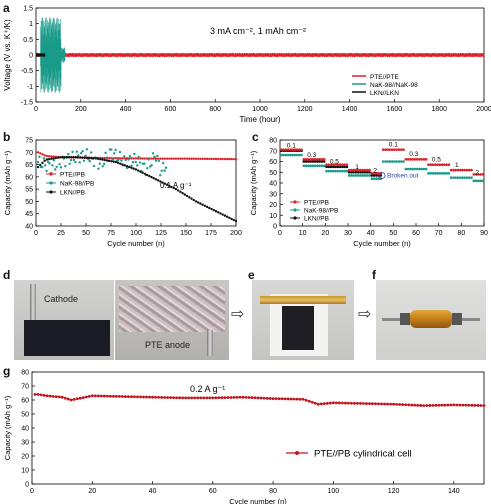  I want to click on anode-foil, so click(172, 309).